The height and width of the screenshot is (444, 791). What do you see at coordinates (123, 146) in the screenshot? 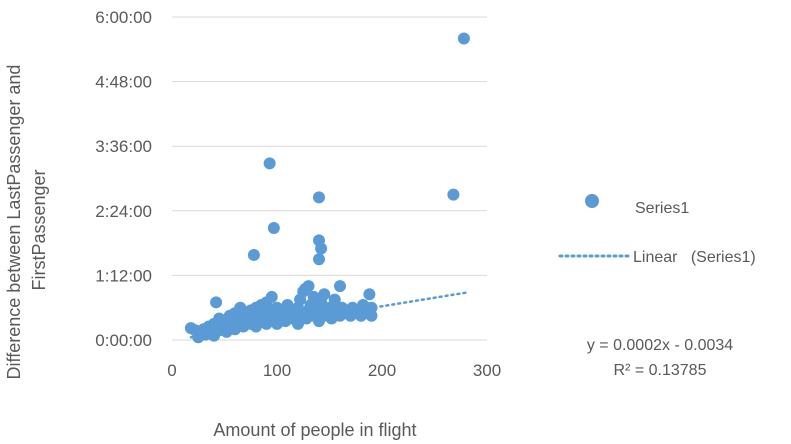
I see `y-tick-label: 3:36:00` at bounding box center [123, 146].